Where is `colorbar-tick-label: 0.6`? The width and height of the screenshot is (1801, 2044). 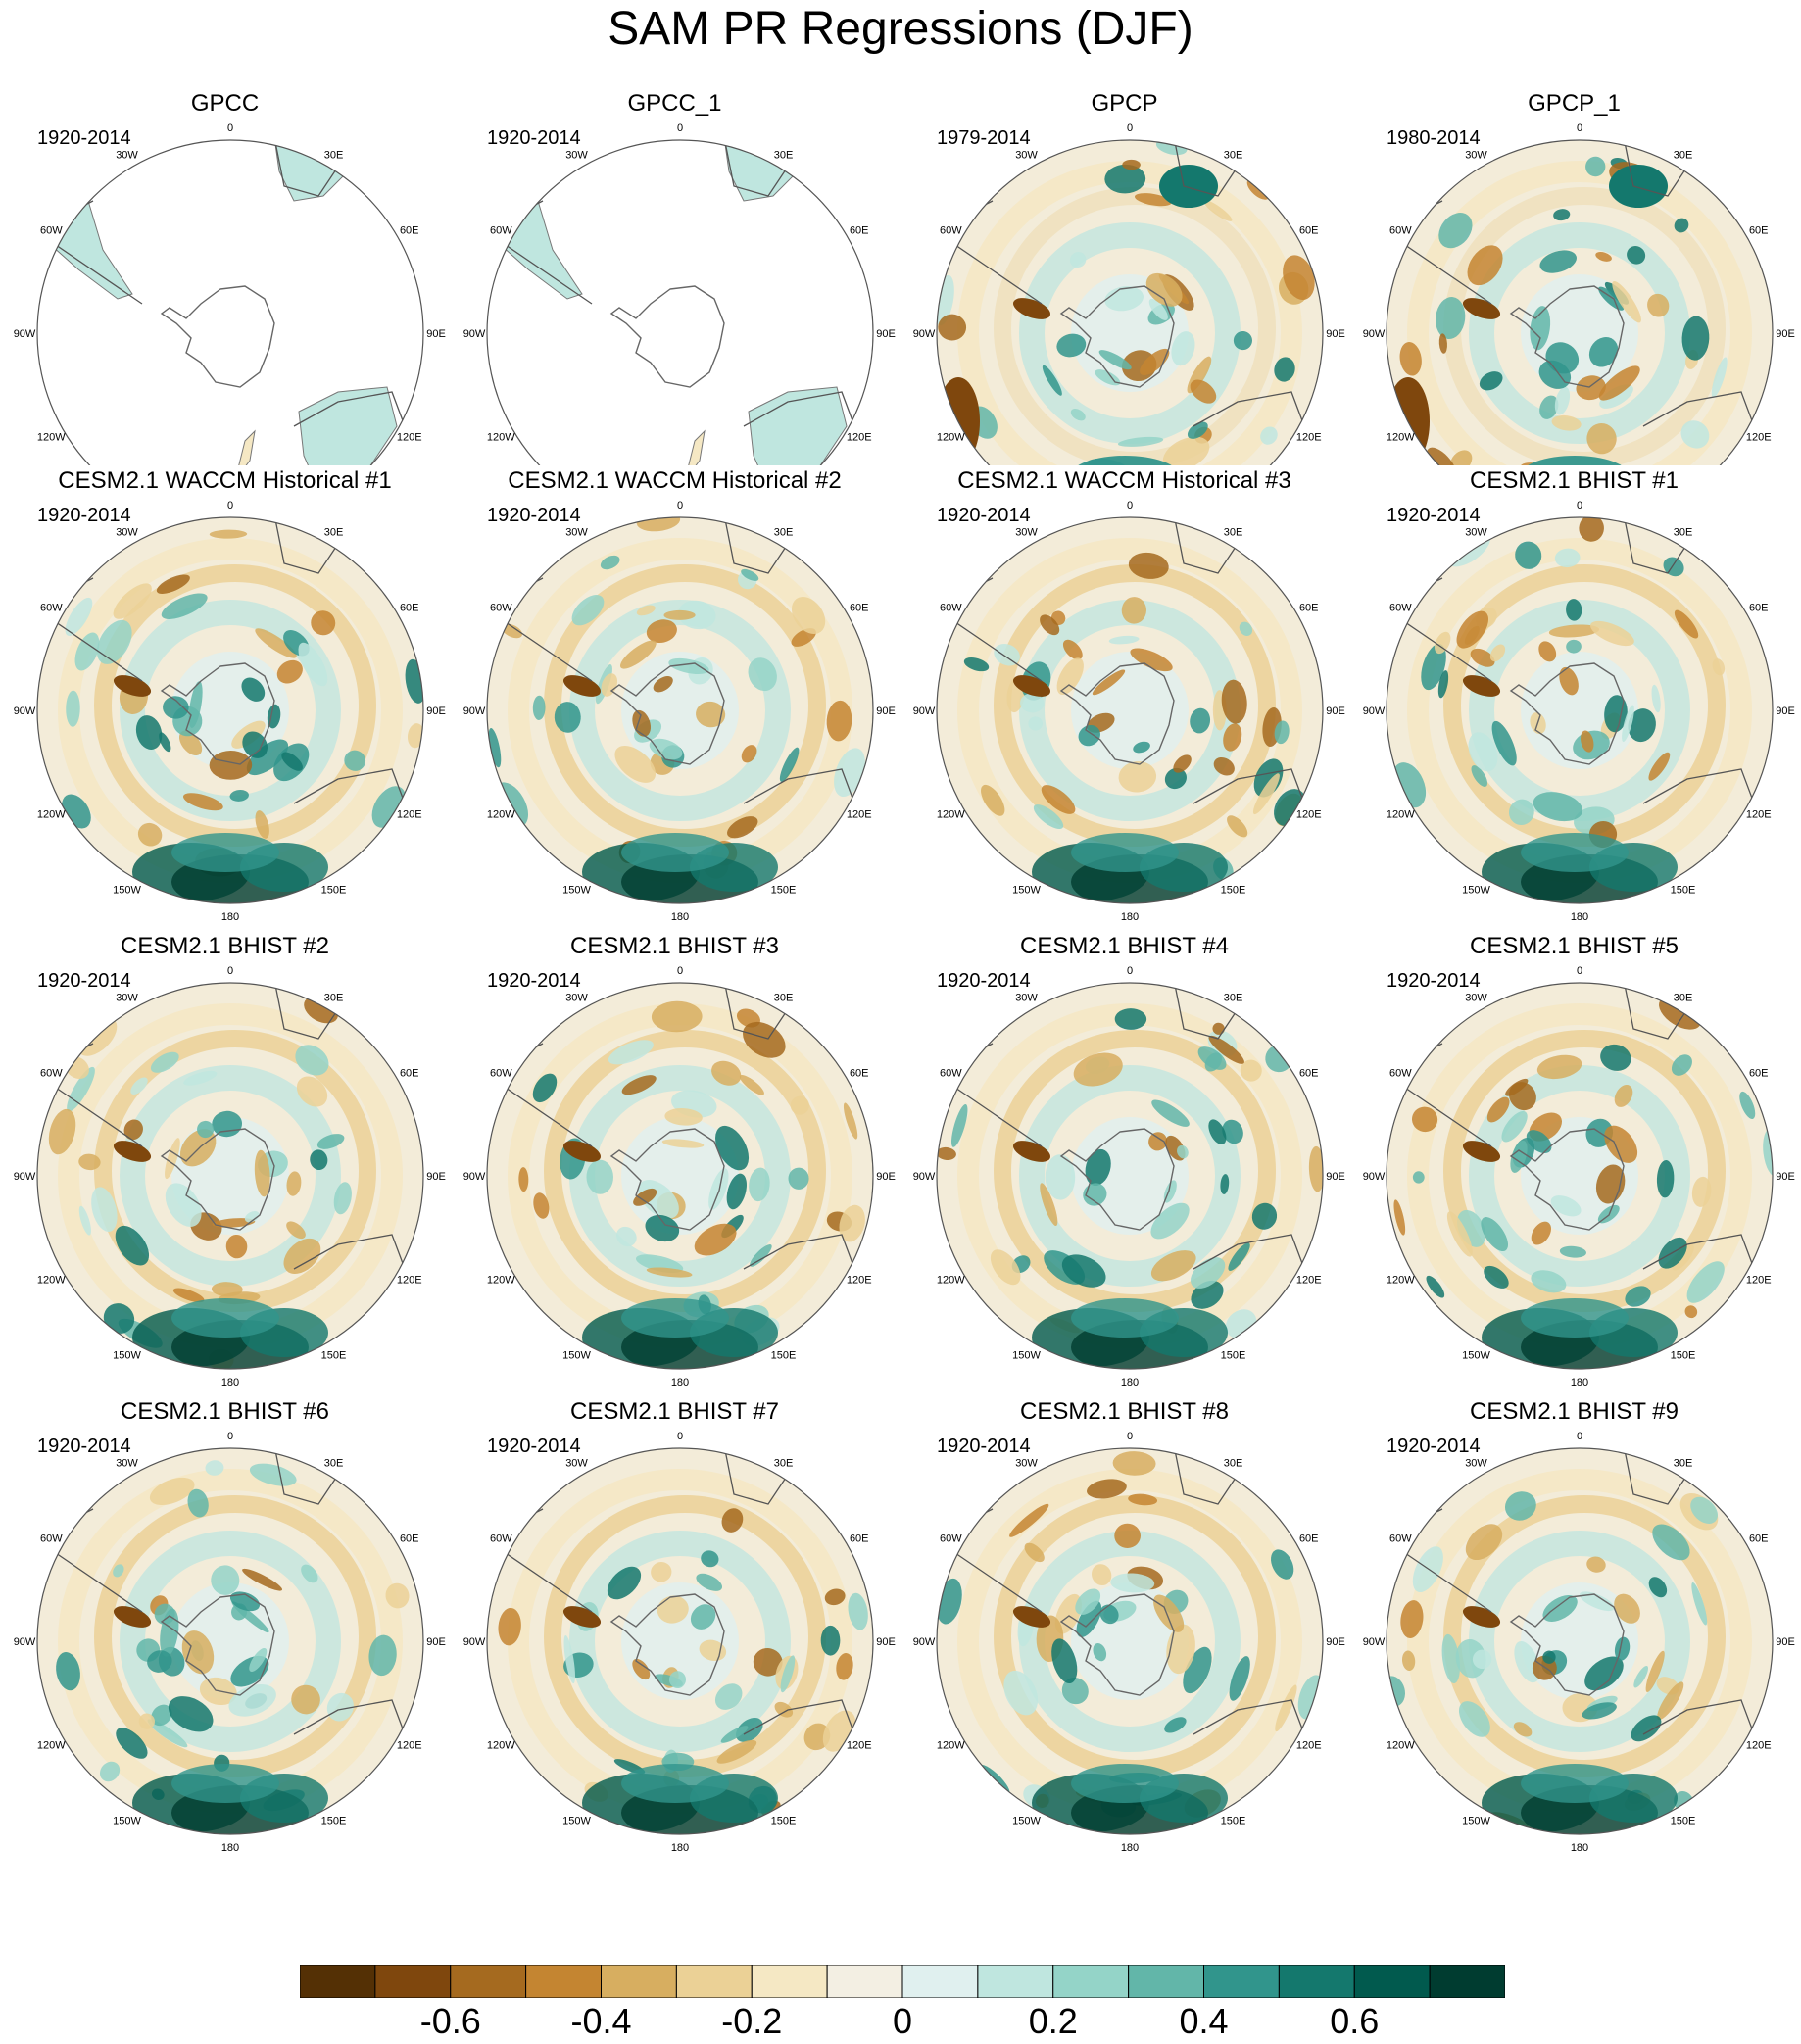
colorbar-tick-label: 0.6 is located at coordinates (1355, 2021).